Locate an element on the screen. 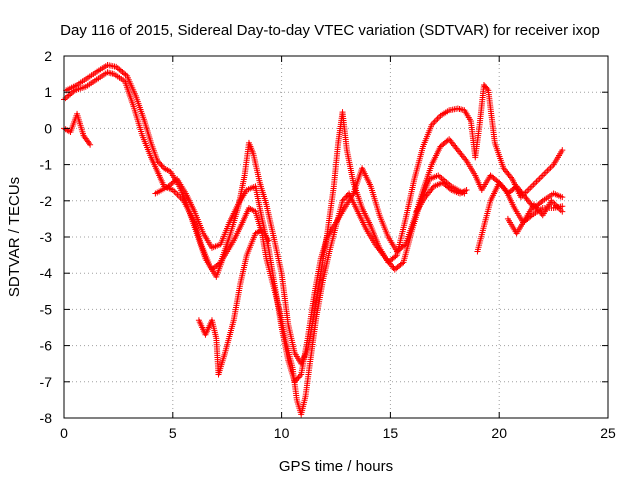 The width and height of the screenshot is (640, 480). y-tick-label: 2 is located at coordinates (48, 56).